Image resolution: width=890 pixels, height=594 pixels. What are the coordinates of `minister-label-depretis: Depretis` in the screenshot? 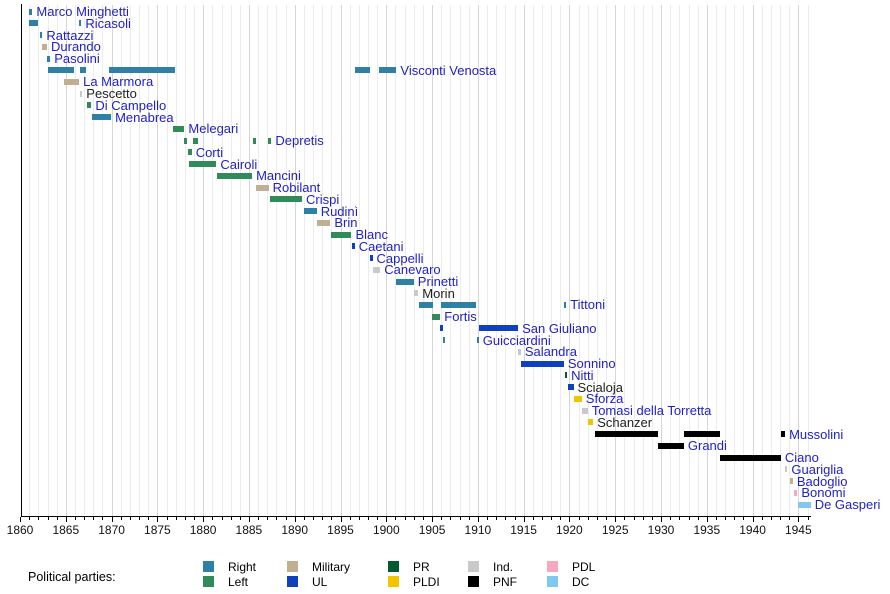 It's located at (299, 141).